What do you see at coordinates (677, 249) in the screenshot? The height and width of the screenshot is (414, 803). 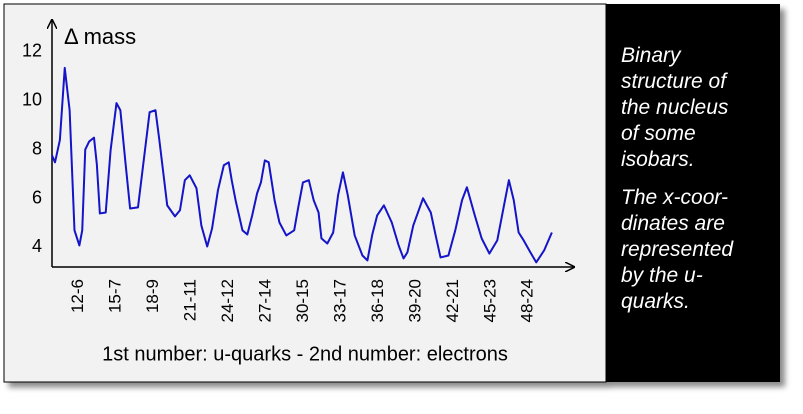 I see `side-line: represented` at bounding box center [677, 249].